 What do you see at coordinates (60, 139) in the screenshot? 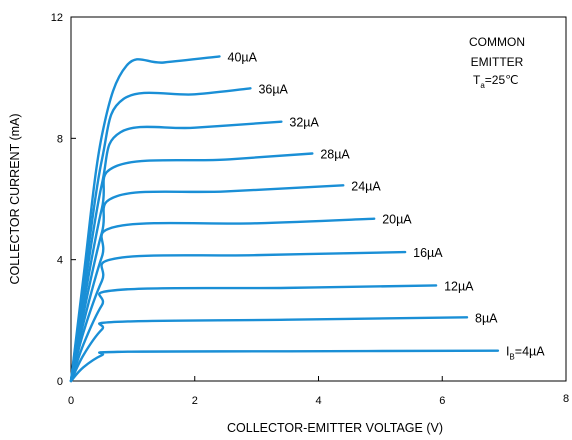
I see `y-tick-label: 8` at bounding box center [60, 139].